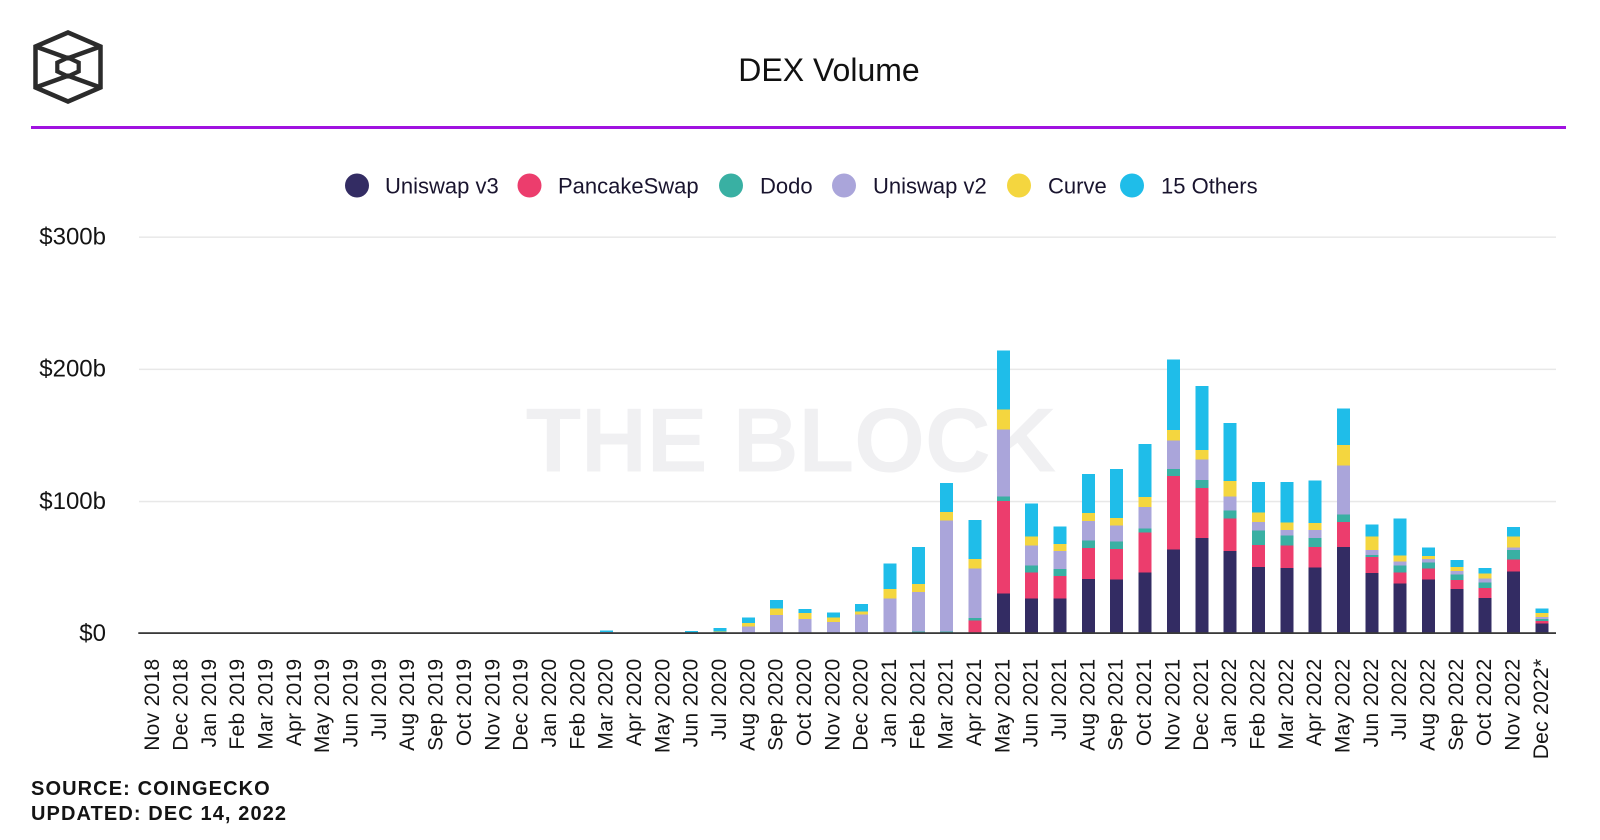 This screenshot has height=840, width=1600. I want to click on svg-text: Dec 2021, so click(1201, 705).